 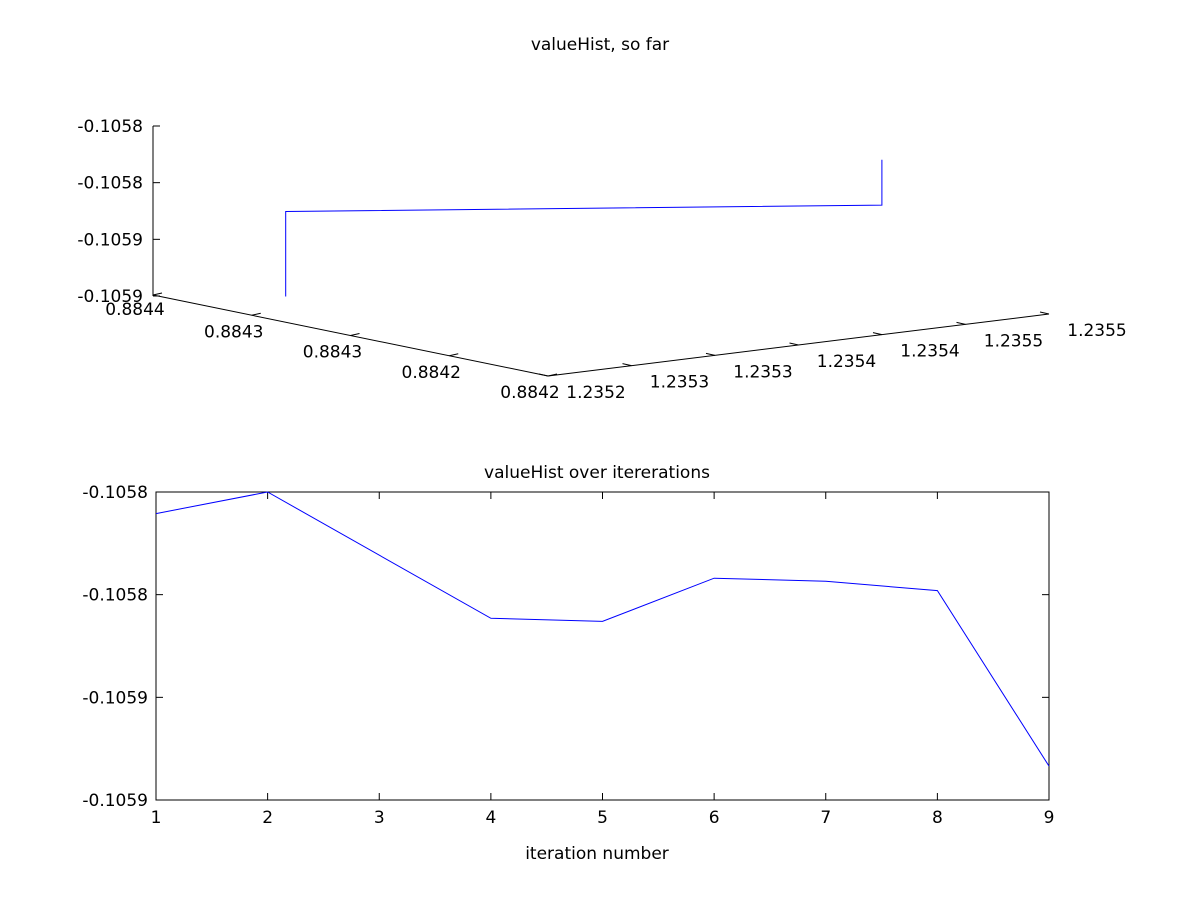 I want to click on x-tick-label: 1, so click(x=156, y=818).